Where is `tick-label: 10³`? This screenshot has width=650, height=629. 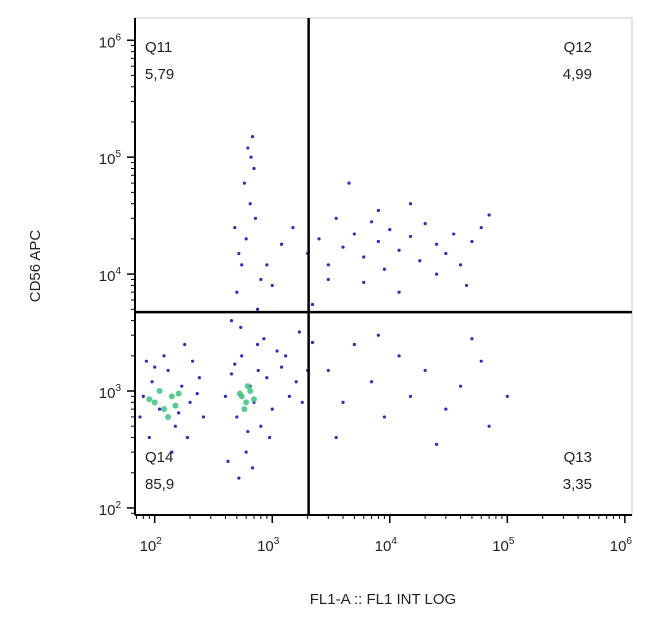 tick-label: 10³ is located at coordinates (110, 392).